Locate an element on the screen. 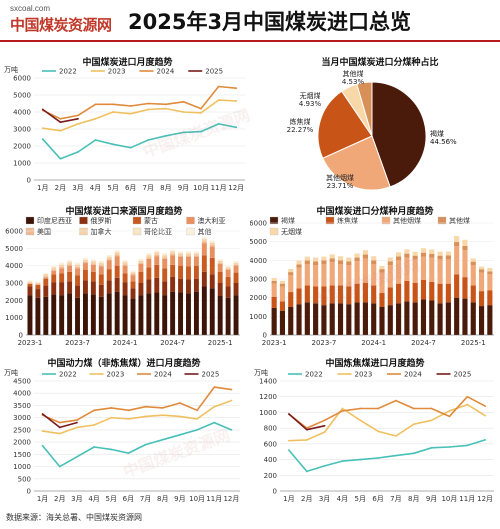 The width and height of the screenshot is (500, 529). x-tick-label: 12月 is located at coordinates (231, 499).